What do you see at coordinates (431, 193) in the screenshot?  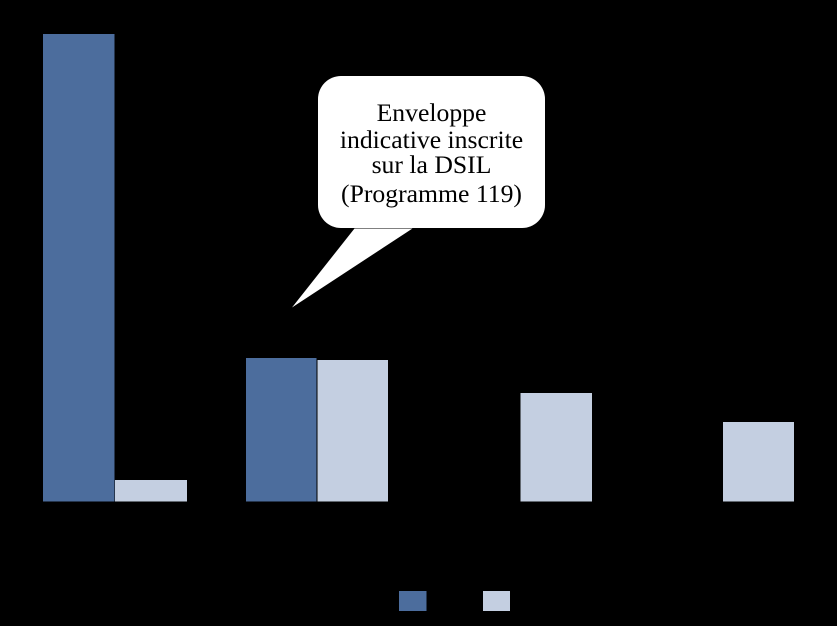 I see `svg-text: (Programme 119)` at bounding box center [431, 193].